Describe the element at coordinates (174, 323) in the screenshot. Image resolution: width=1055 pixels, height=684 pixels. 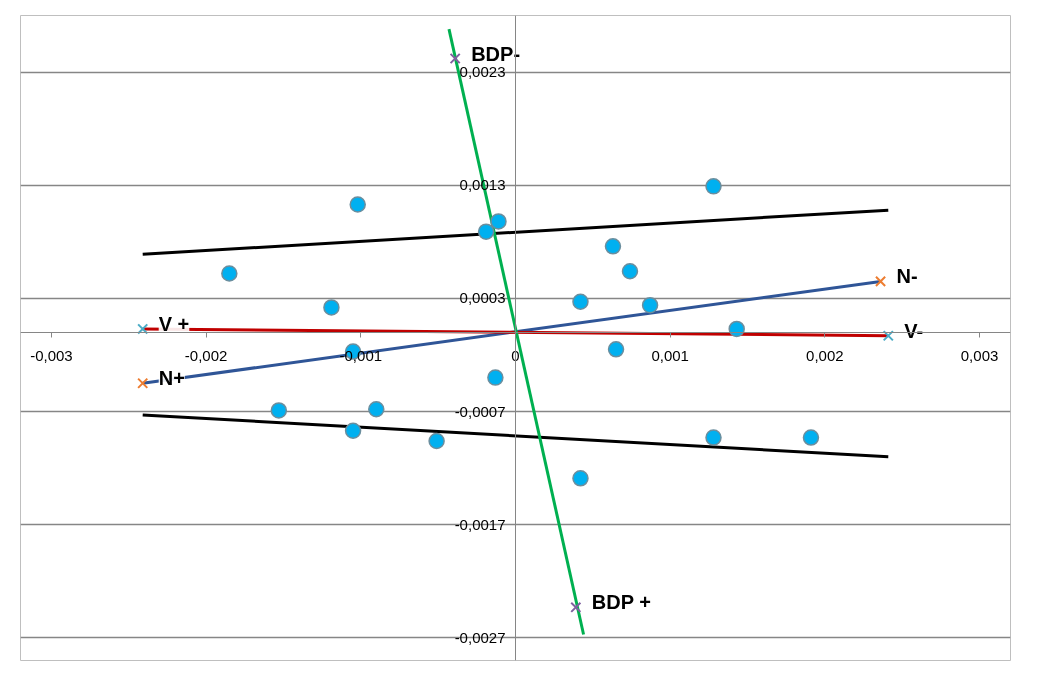
I see `annotation: V +` at that location.